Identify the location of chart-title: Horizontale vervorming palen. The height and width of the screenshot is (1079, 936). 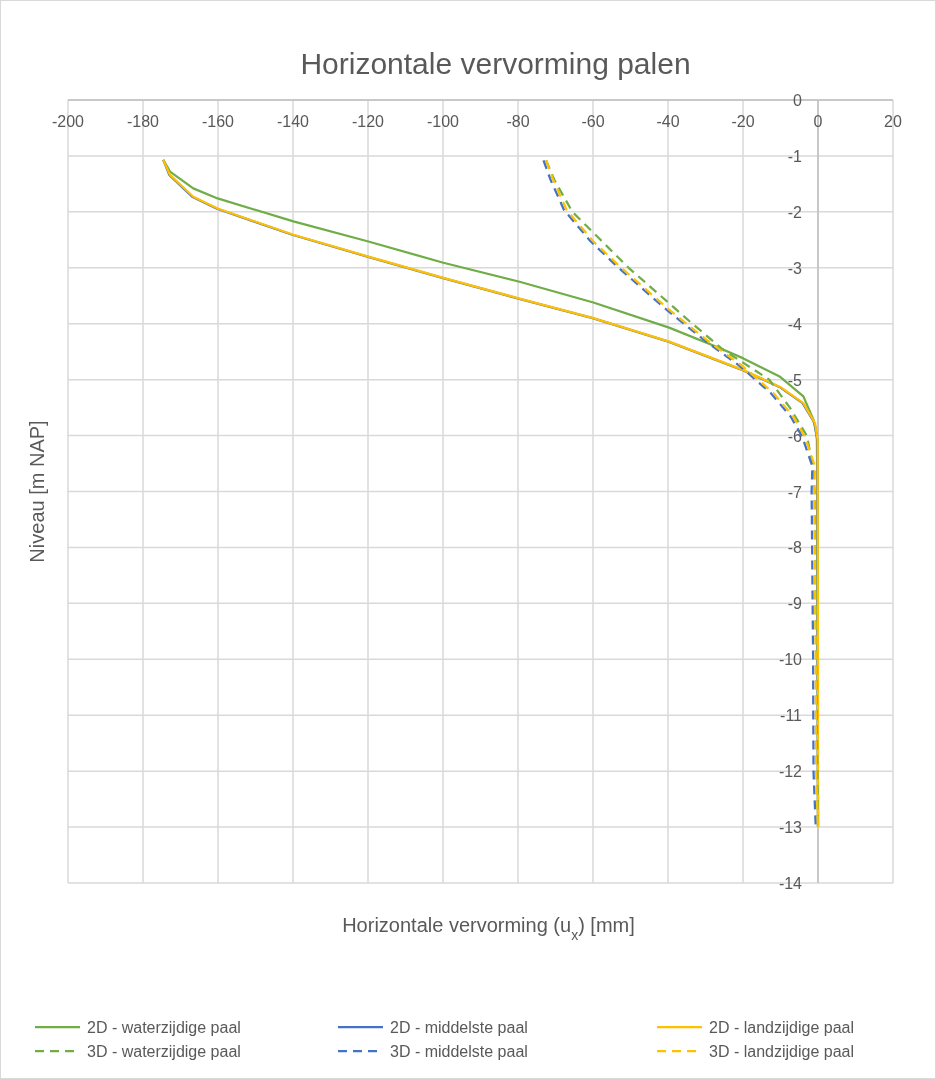
(495, 63).